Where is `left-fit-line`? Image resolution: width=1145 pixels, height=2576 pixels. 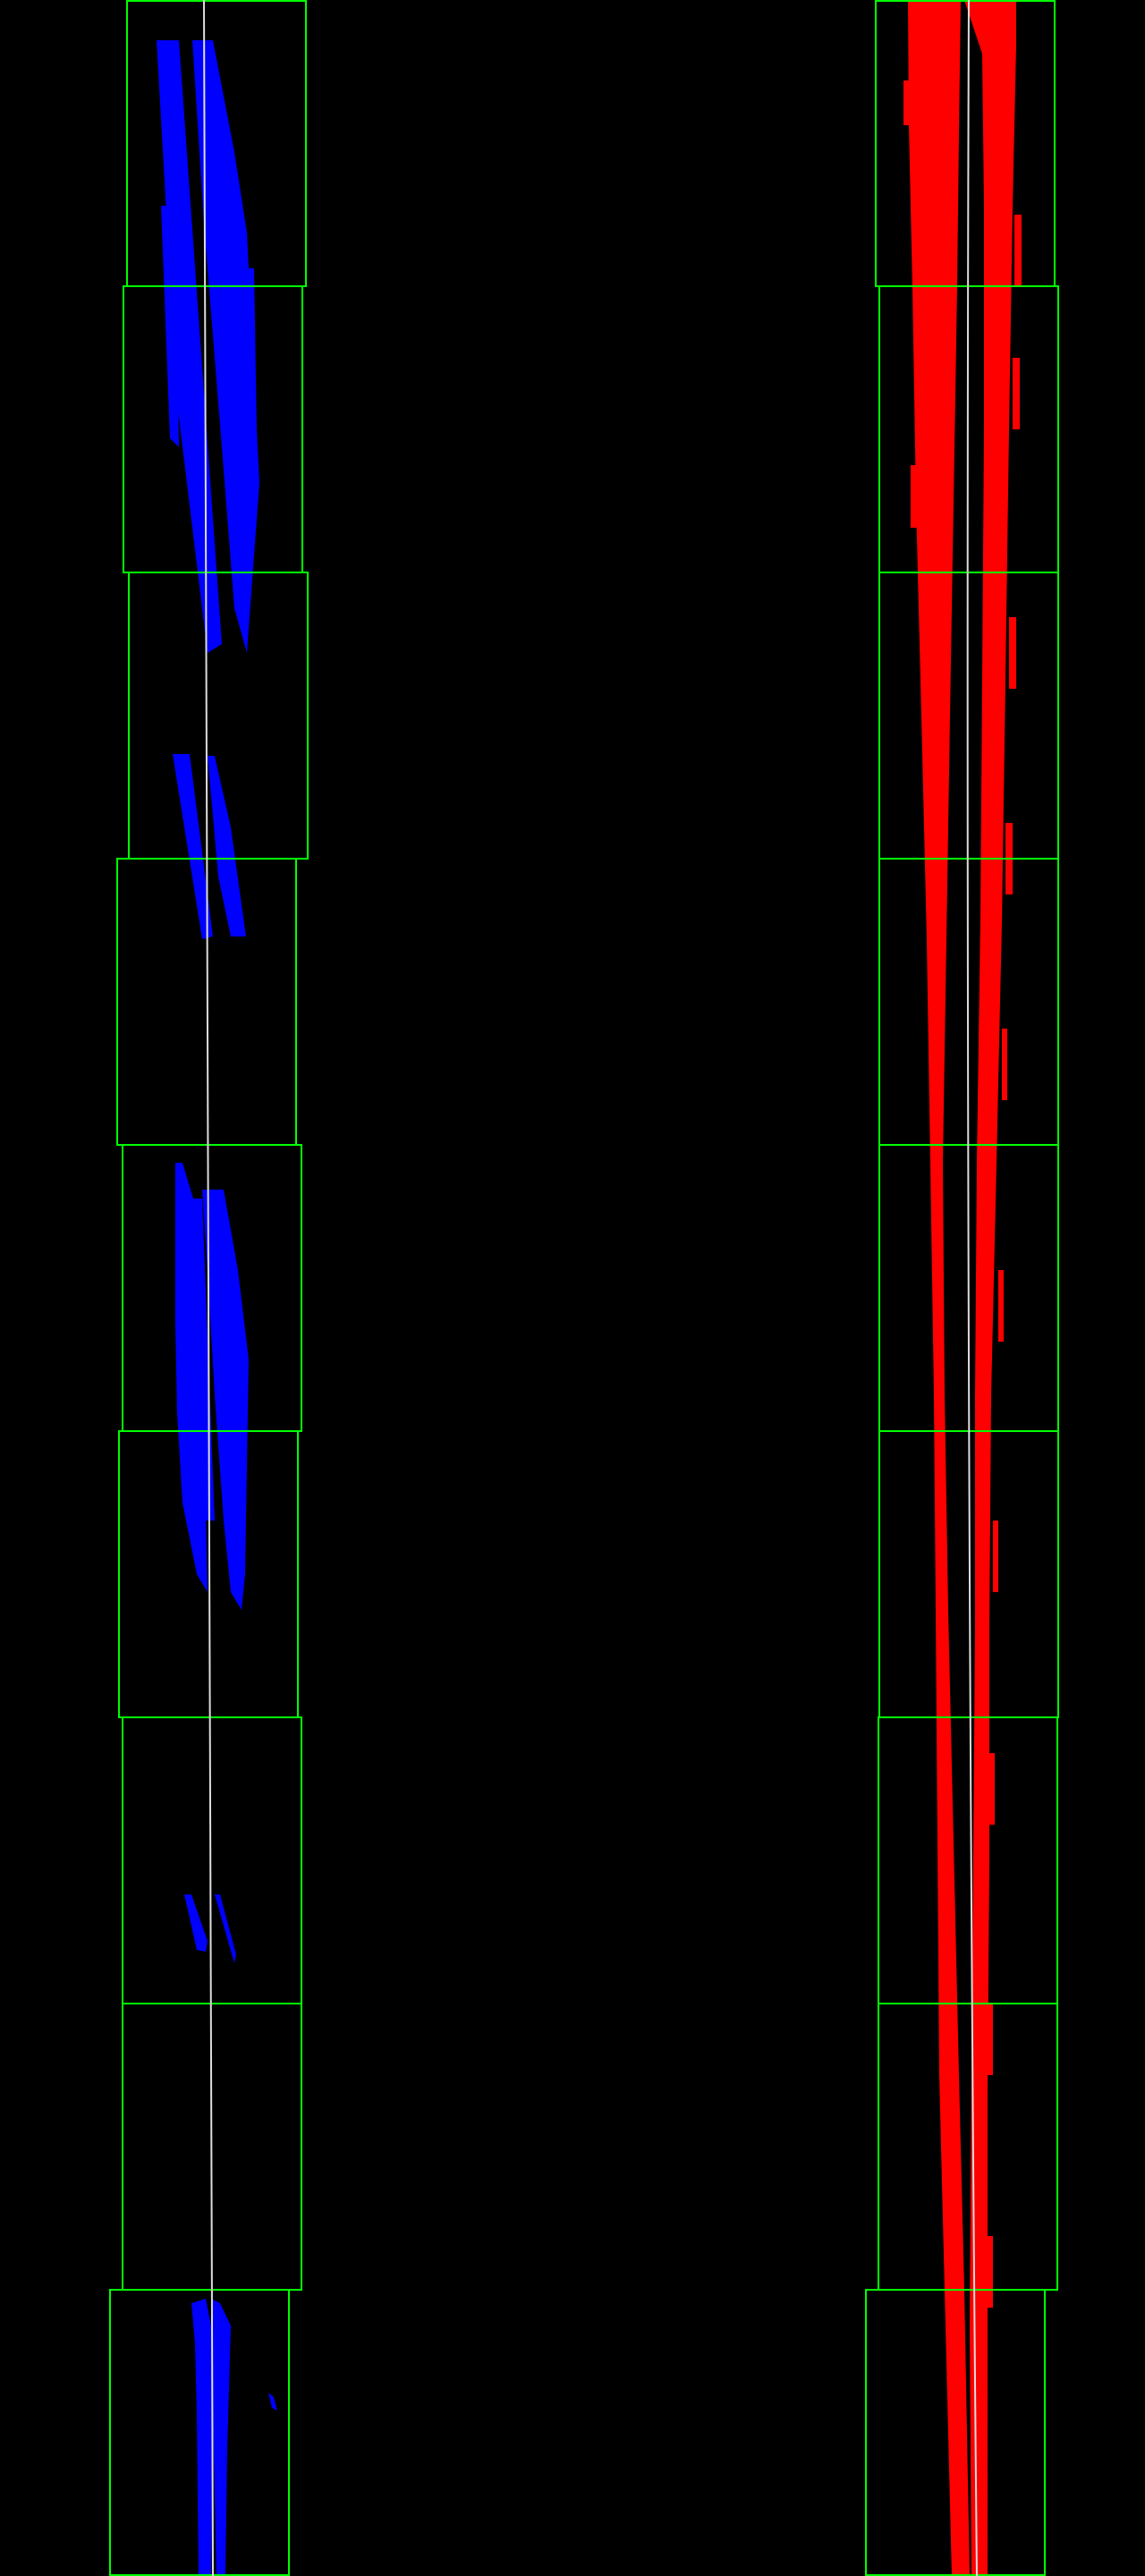 left-fit-line is located at coordinates (208, 1288).